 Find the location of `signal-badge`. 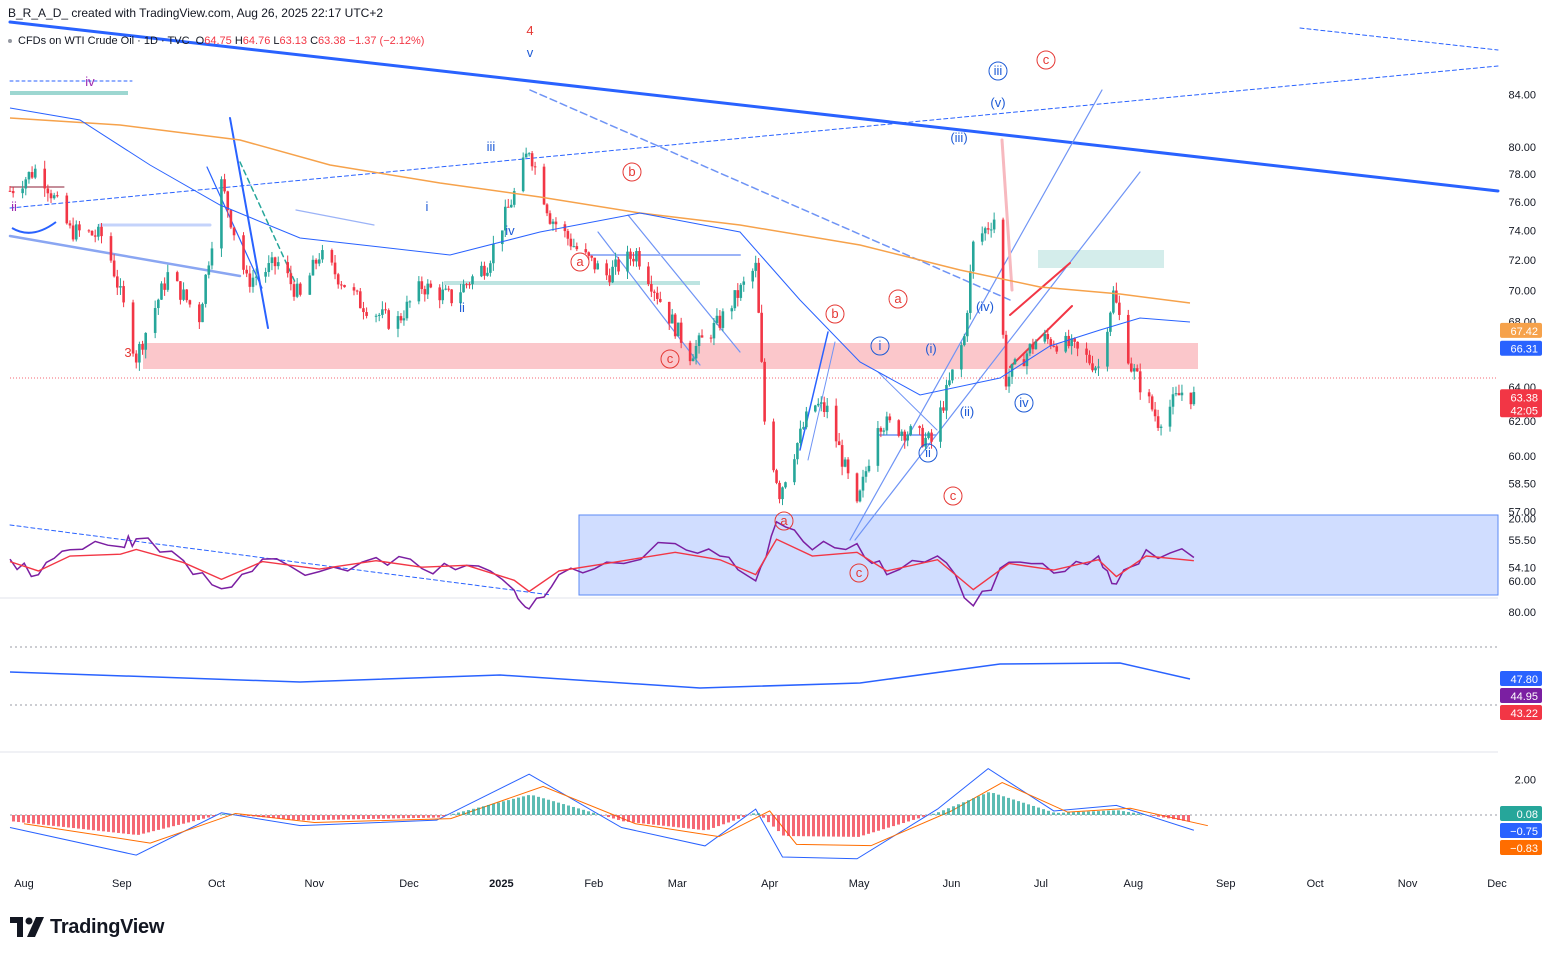

signal-badge is located at coordinates (1521, 847).